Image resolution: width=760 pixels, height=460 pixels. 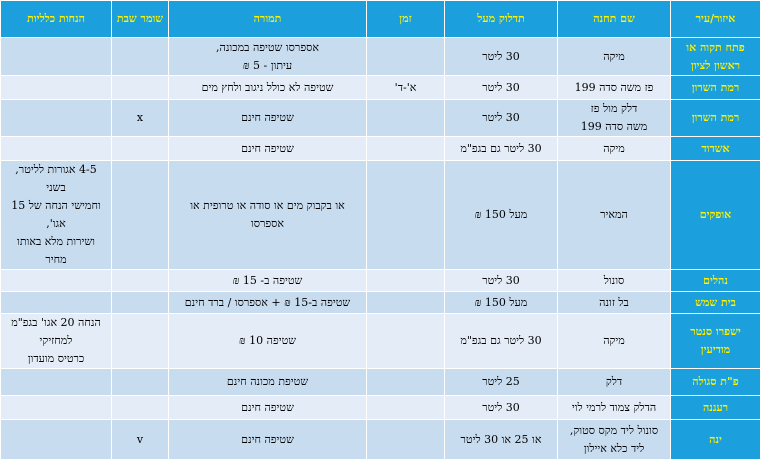 I want to click on cell-discount: הנחה 20 אגו' בגפ"מ למחזיקי כרטיס מועדון, so click(x=56, y=341).